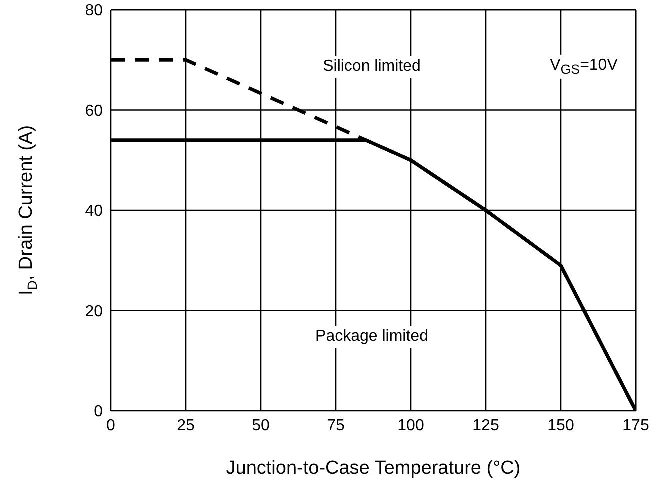 Image resolution: width=670 pixels, height=492 pixels. I want to click on x-axis-title: Junction-to-Case Temperature (°C), so click(373, 468).